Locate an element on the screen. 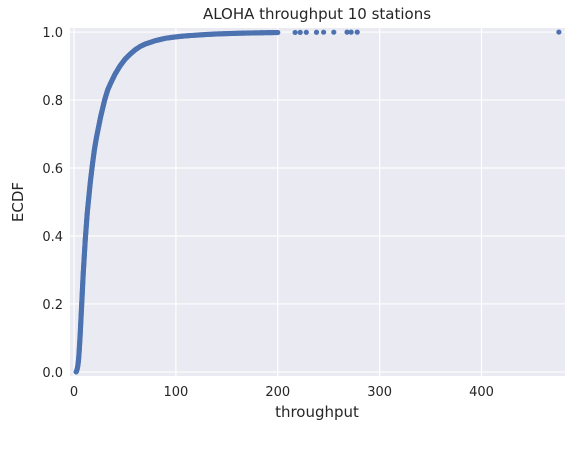  y-axis-label: ECDF is located at coordinates (18, 202).